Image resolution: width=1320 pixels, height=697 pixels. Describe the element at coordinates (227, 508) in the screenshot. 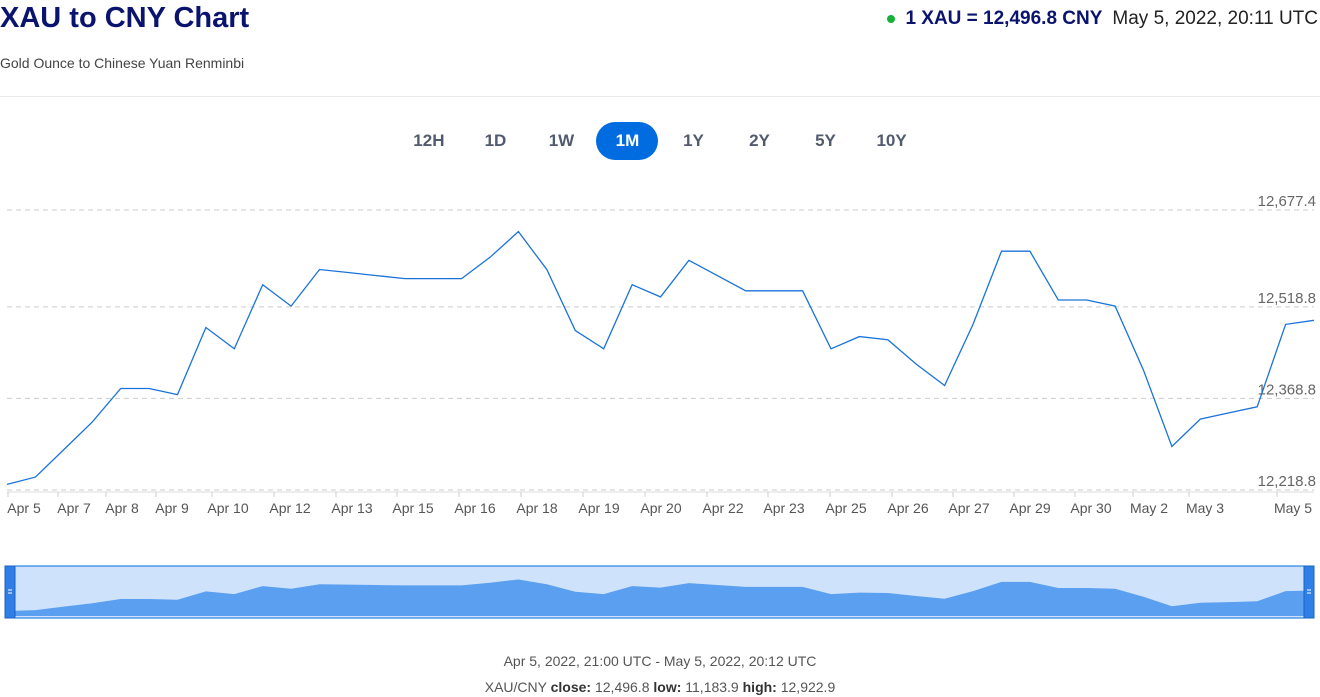

I see `x-tick-label: Apr 10` at that location.